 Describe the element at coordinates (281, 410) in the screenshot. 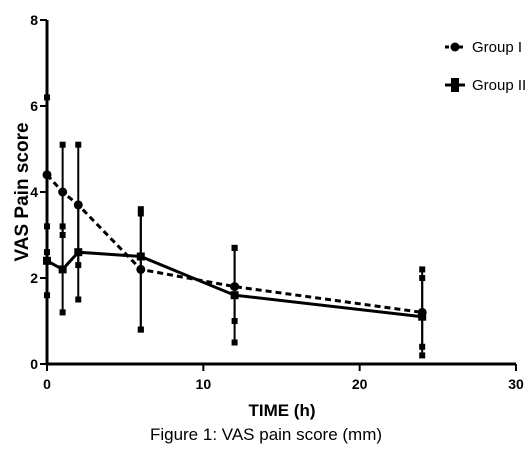

I see `x-axis-title: TIME (h)` at that location.